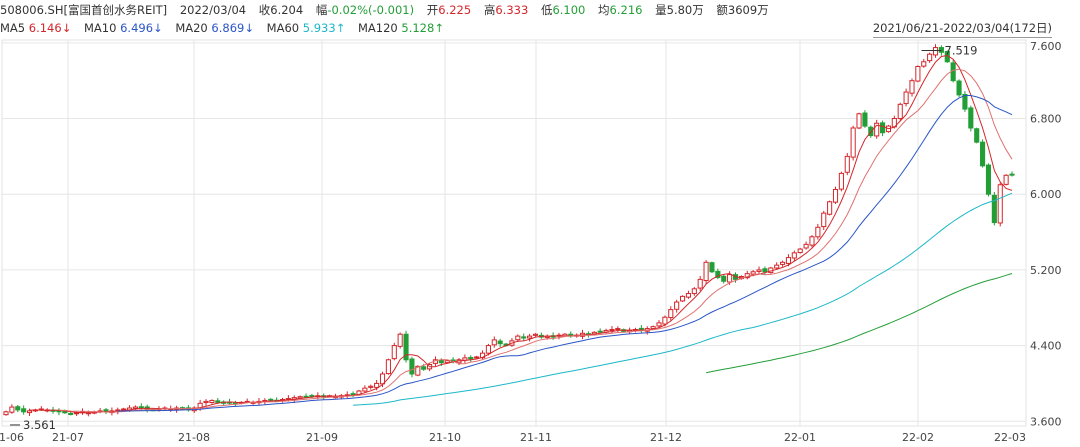 Image resolution: width=1080 pixels, height=447 pixels. Describe the element at coordinates (68, 437) in the screenshot. I see `x-tick-label: 21-07` at that location.